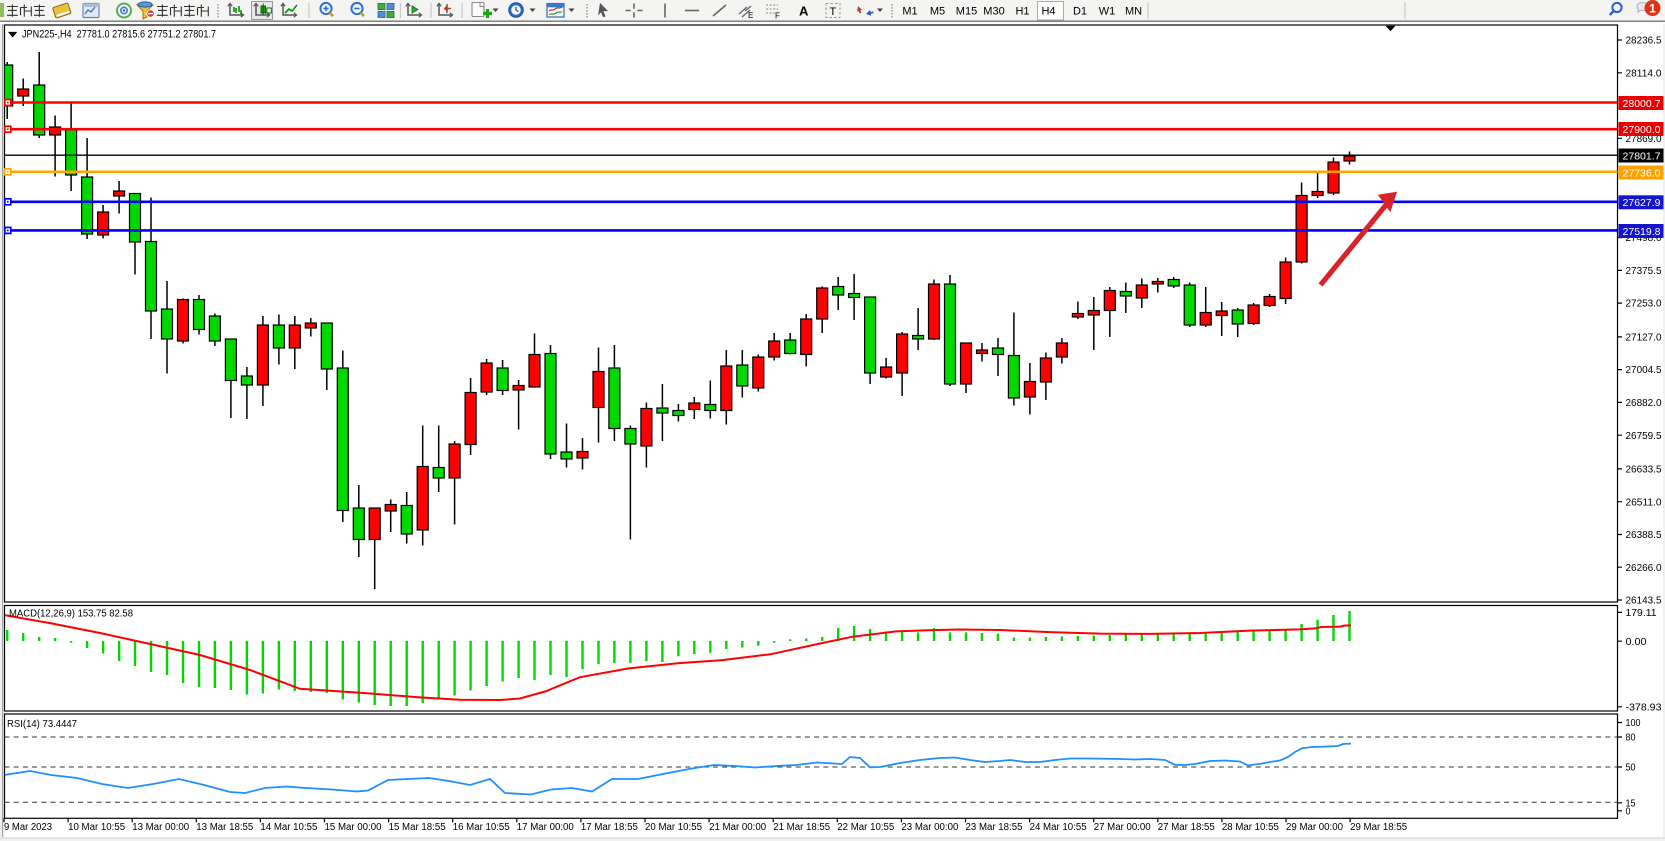 This screenshot has width=1665, height=841. Describe the element at coordinates (160, 827) in the screenshot. I see `svg-text: 13 Mar 00:00` at that location.